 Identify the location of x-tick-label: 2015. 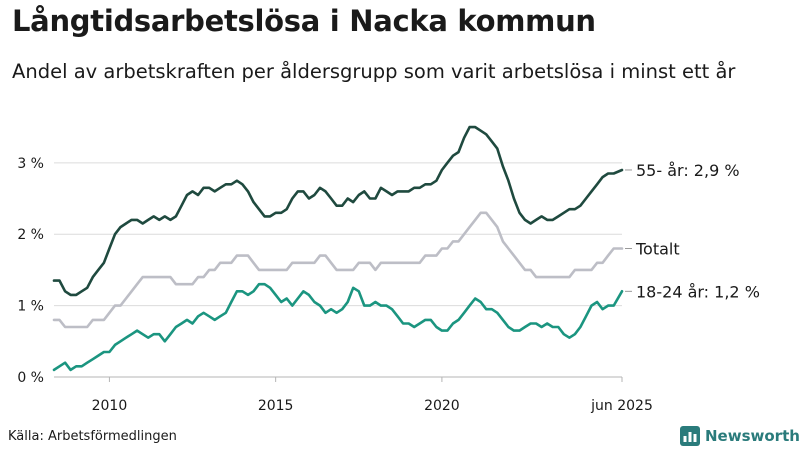
(276, 406).